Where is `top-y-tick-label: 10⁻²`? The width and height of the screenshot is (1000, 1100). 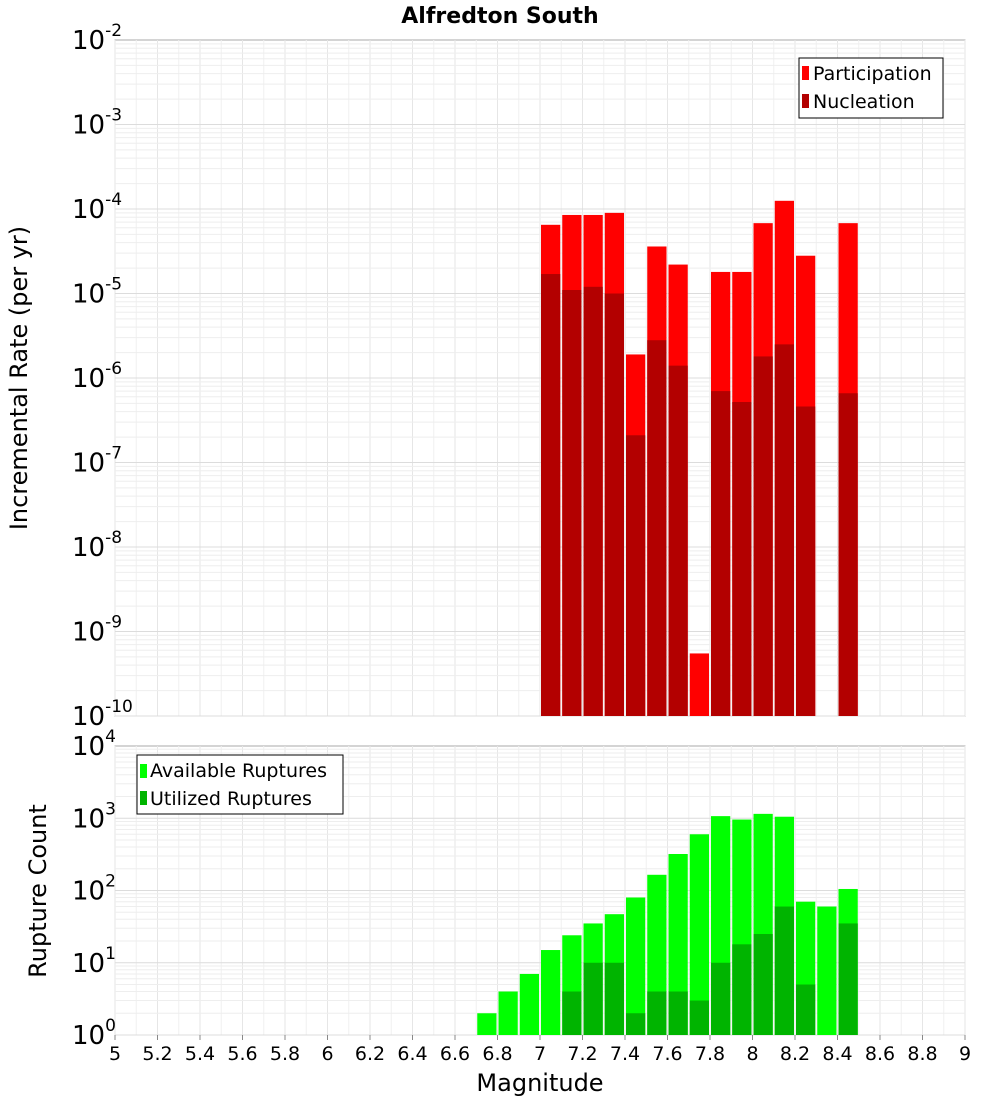 top-y-tick-label: 10⁻² is located at coordinates (97, 38).